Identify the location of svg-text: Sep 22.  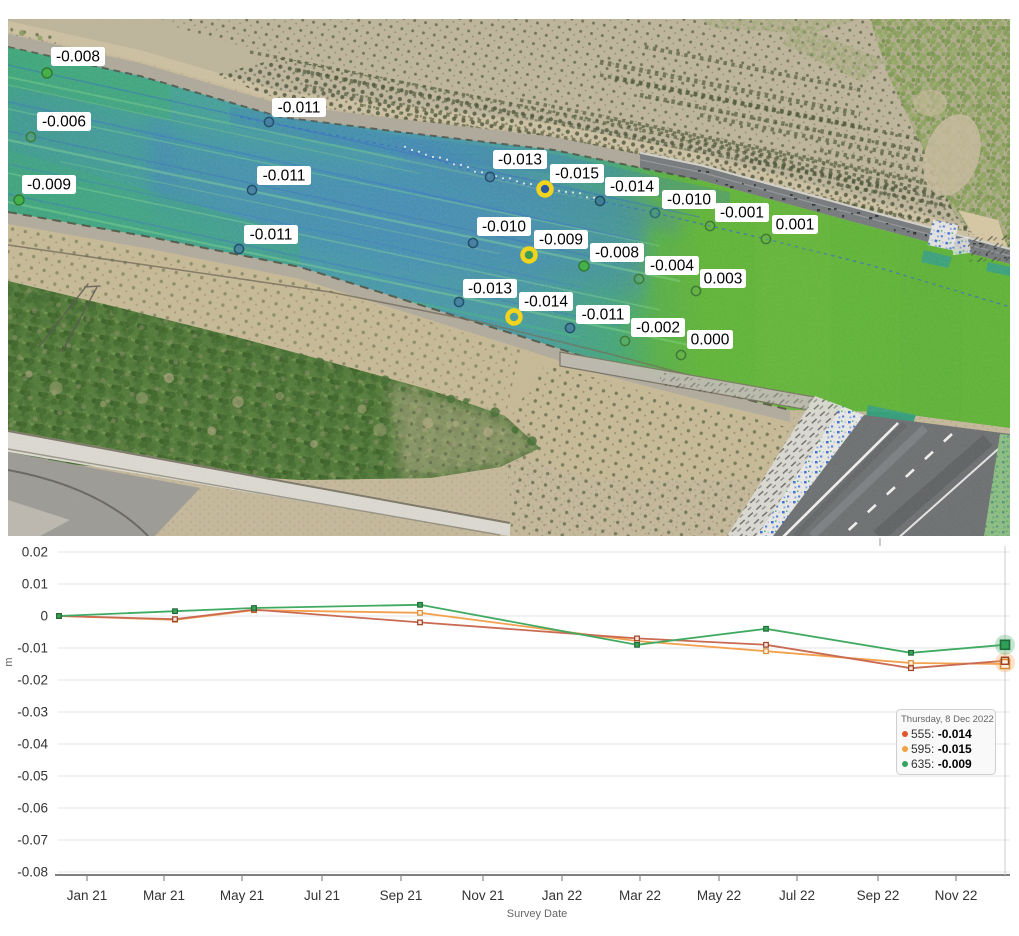
(878, 895).